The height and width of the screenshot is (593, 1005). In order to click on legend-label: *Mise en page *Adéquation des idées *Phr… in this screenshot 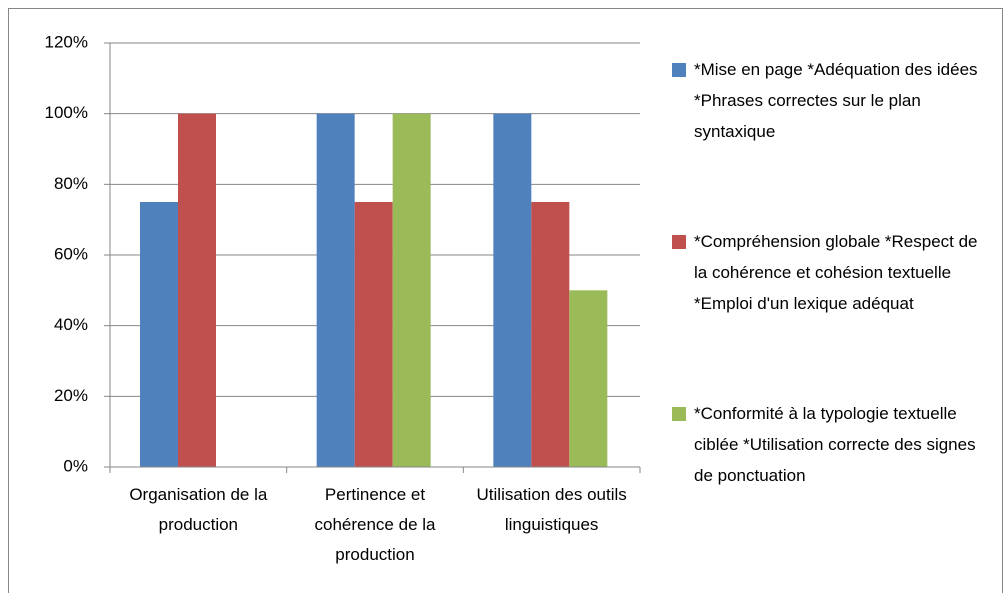, I will do `click(836, 100)`.